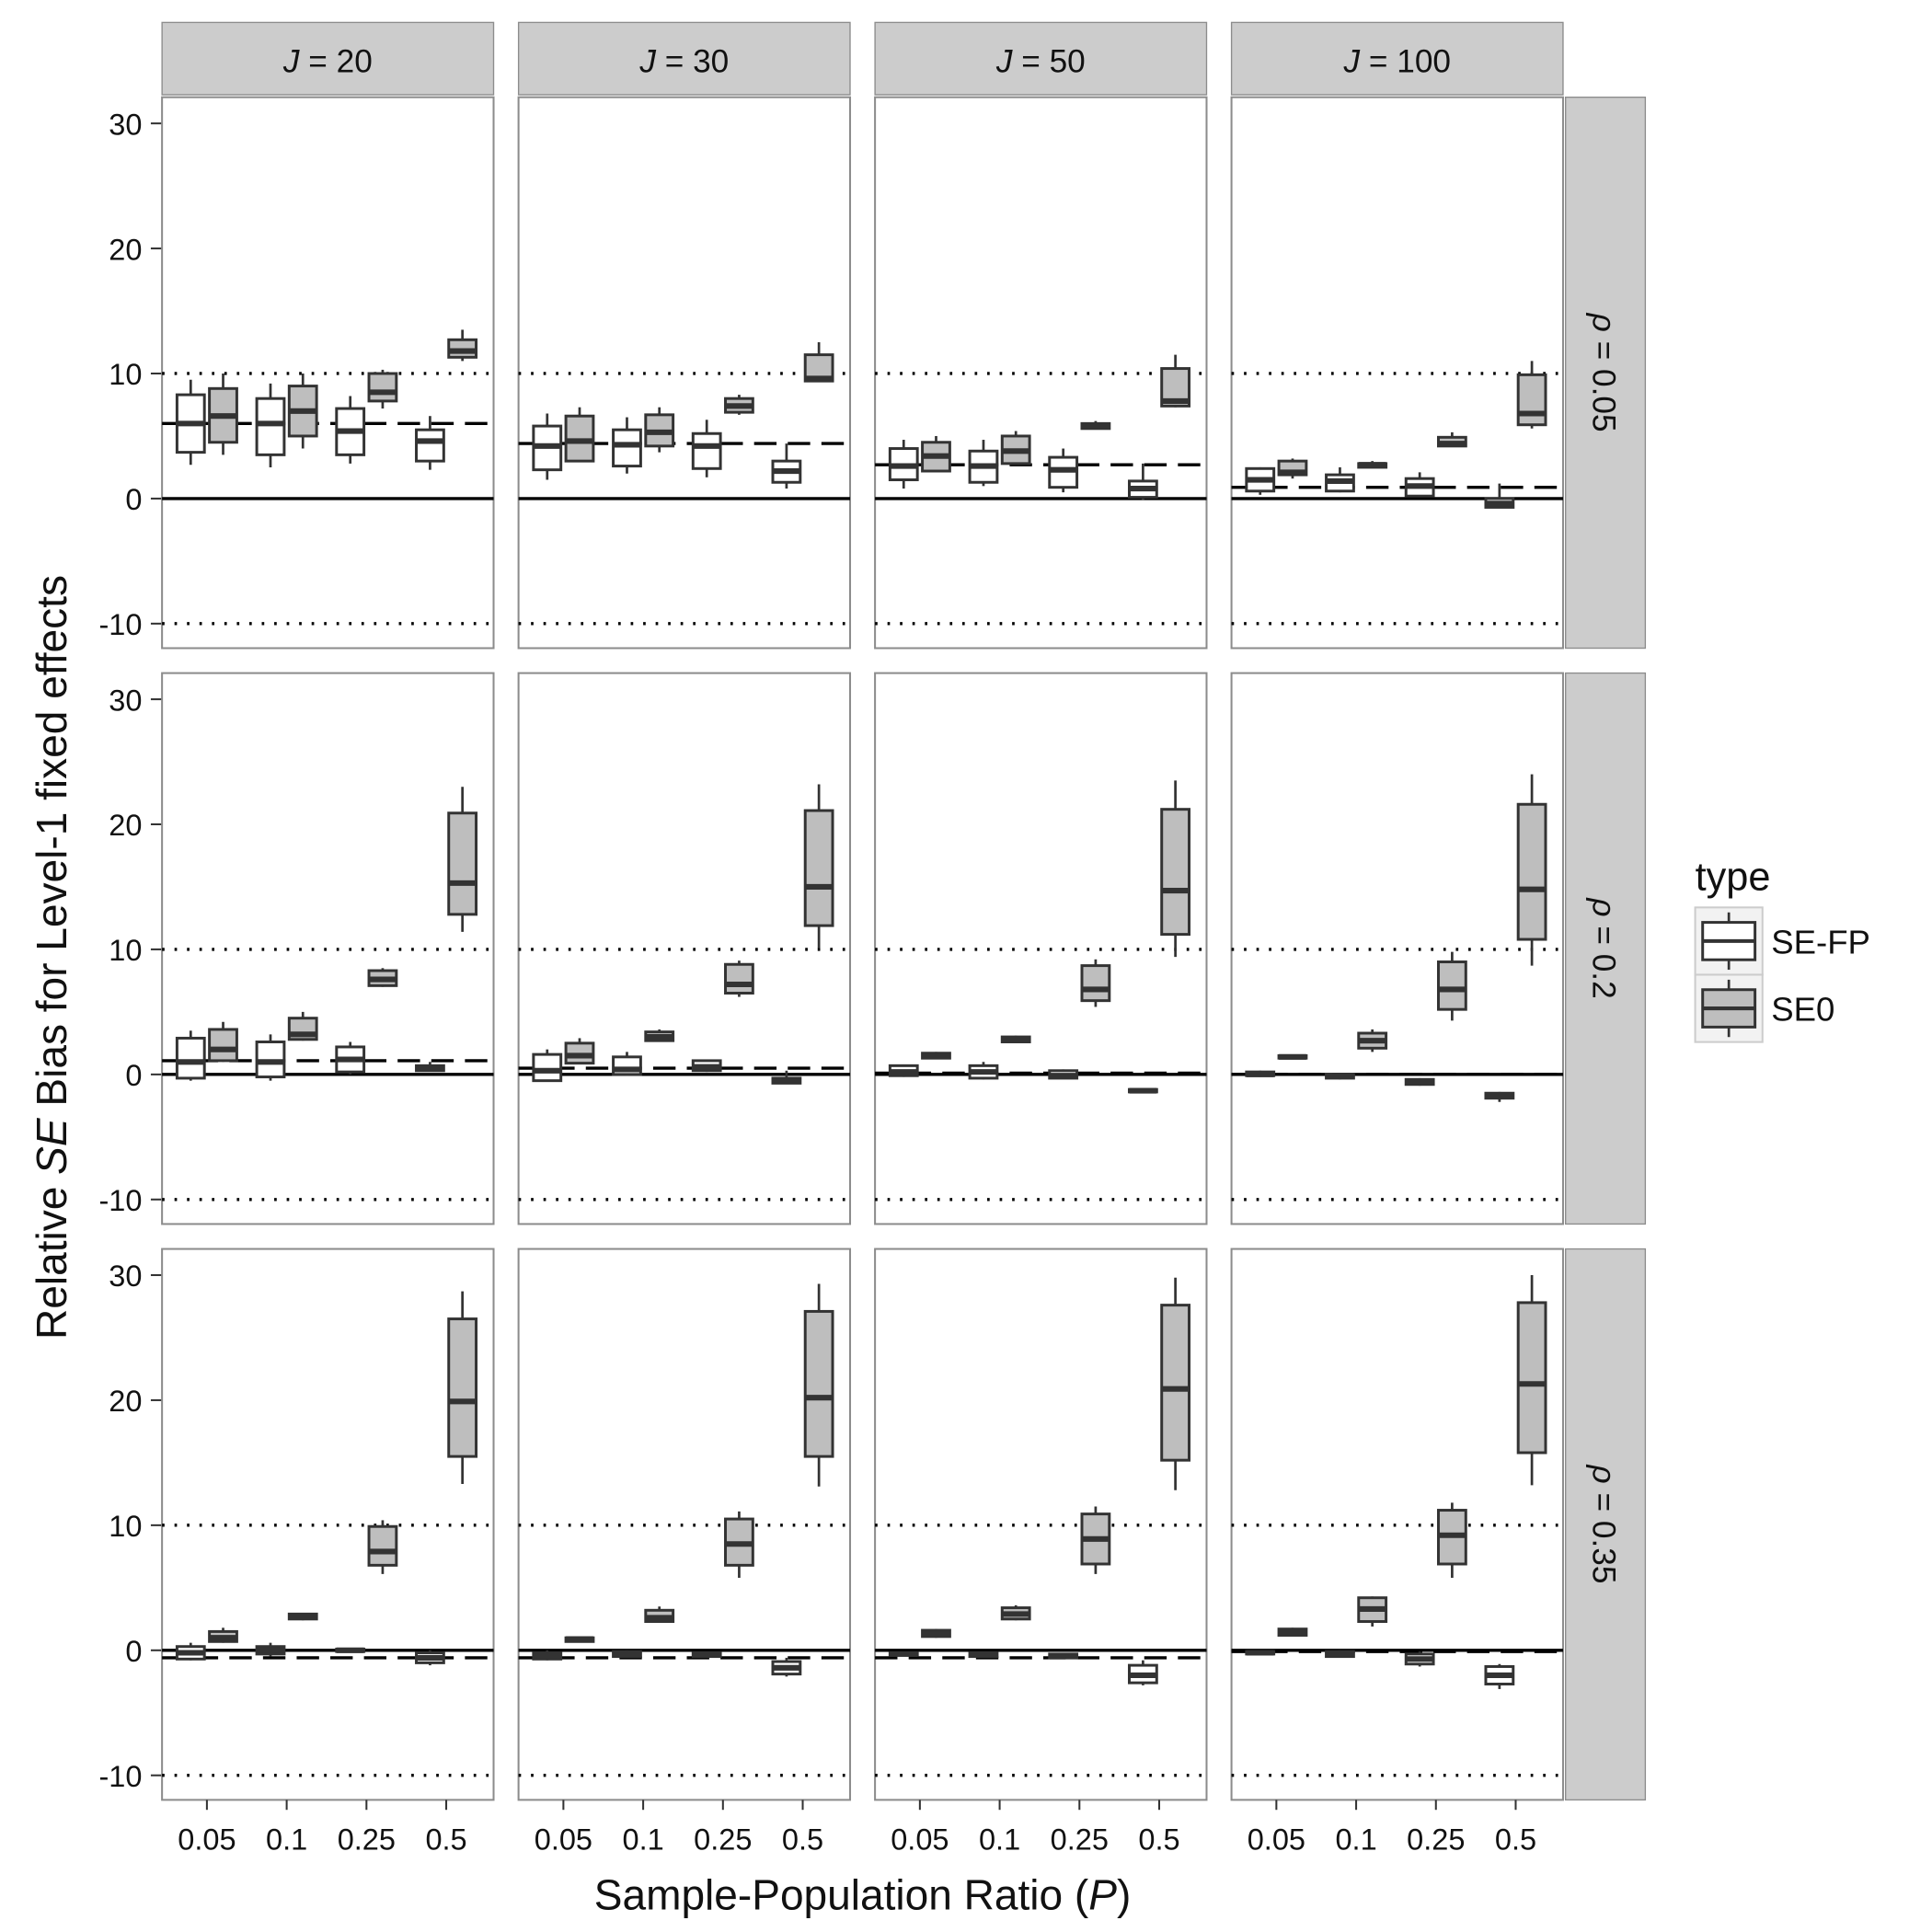 The height and width of the screenshot is (1932, 1932). I want to click on facet-value: = 0.05, so click(1603, 382).